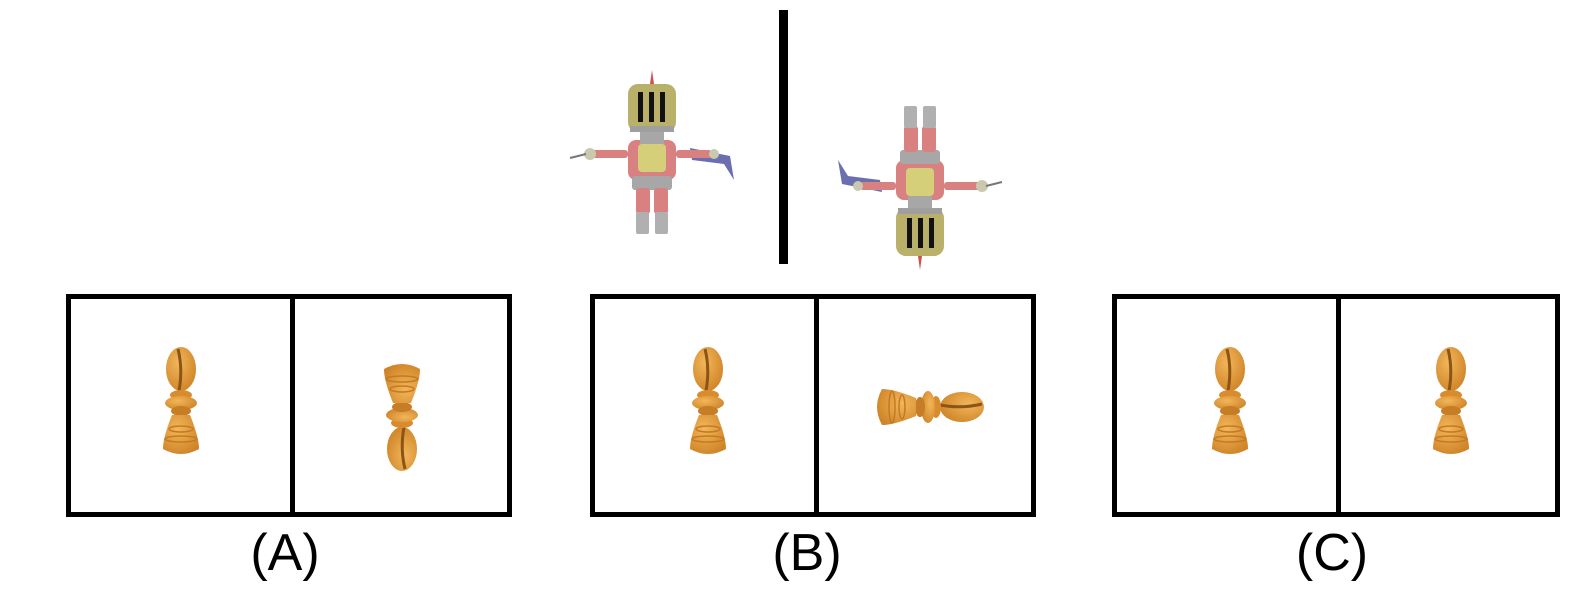 This screenshot has height=606, width=1584. What do you see at coordinates (1230, 400) in the screenshot?
I see `option-c-left-pawn` at bounding box center [1230, 400].